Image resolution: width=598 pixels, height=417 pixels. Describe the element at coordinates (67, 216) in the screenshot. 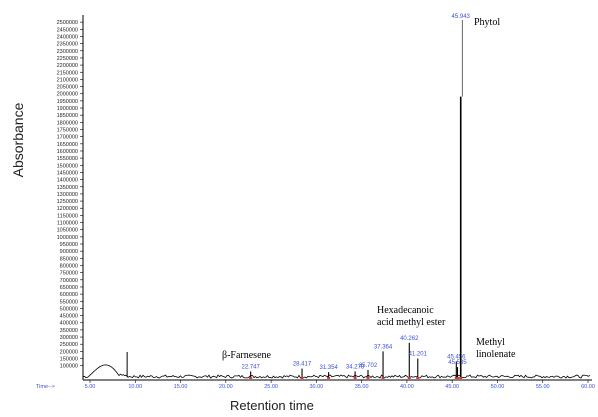

I see `y-tick-label: 1150000` at that location.